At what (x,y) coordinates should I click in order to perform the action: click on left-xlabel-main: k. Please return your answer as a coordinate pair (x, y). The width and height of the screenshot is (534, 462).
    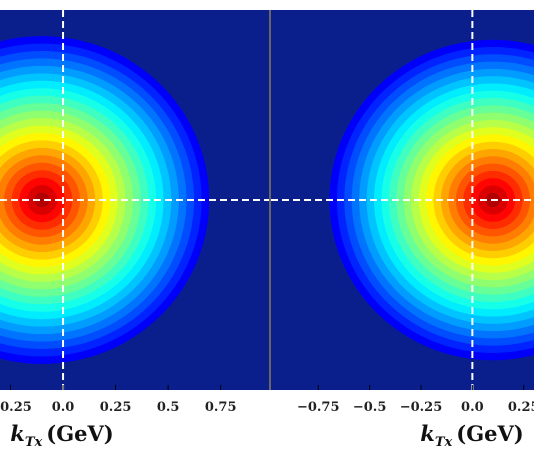
    Looking at the image, I should click on (17, 433).